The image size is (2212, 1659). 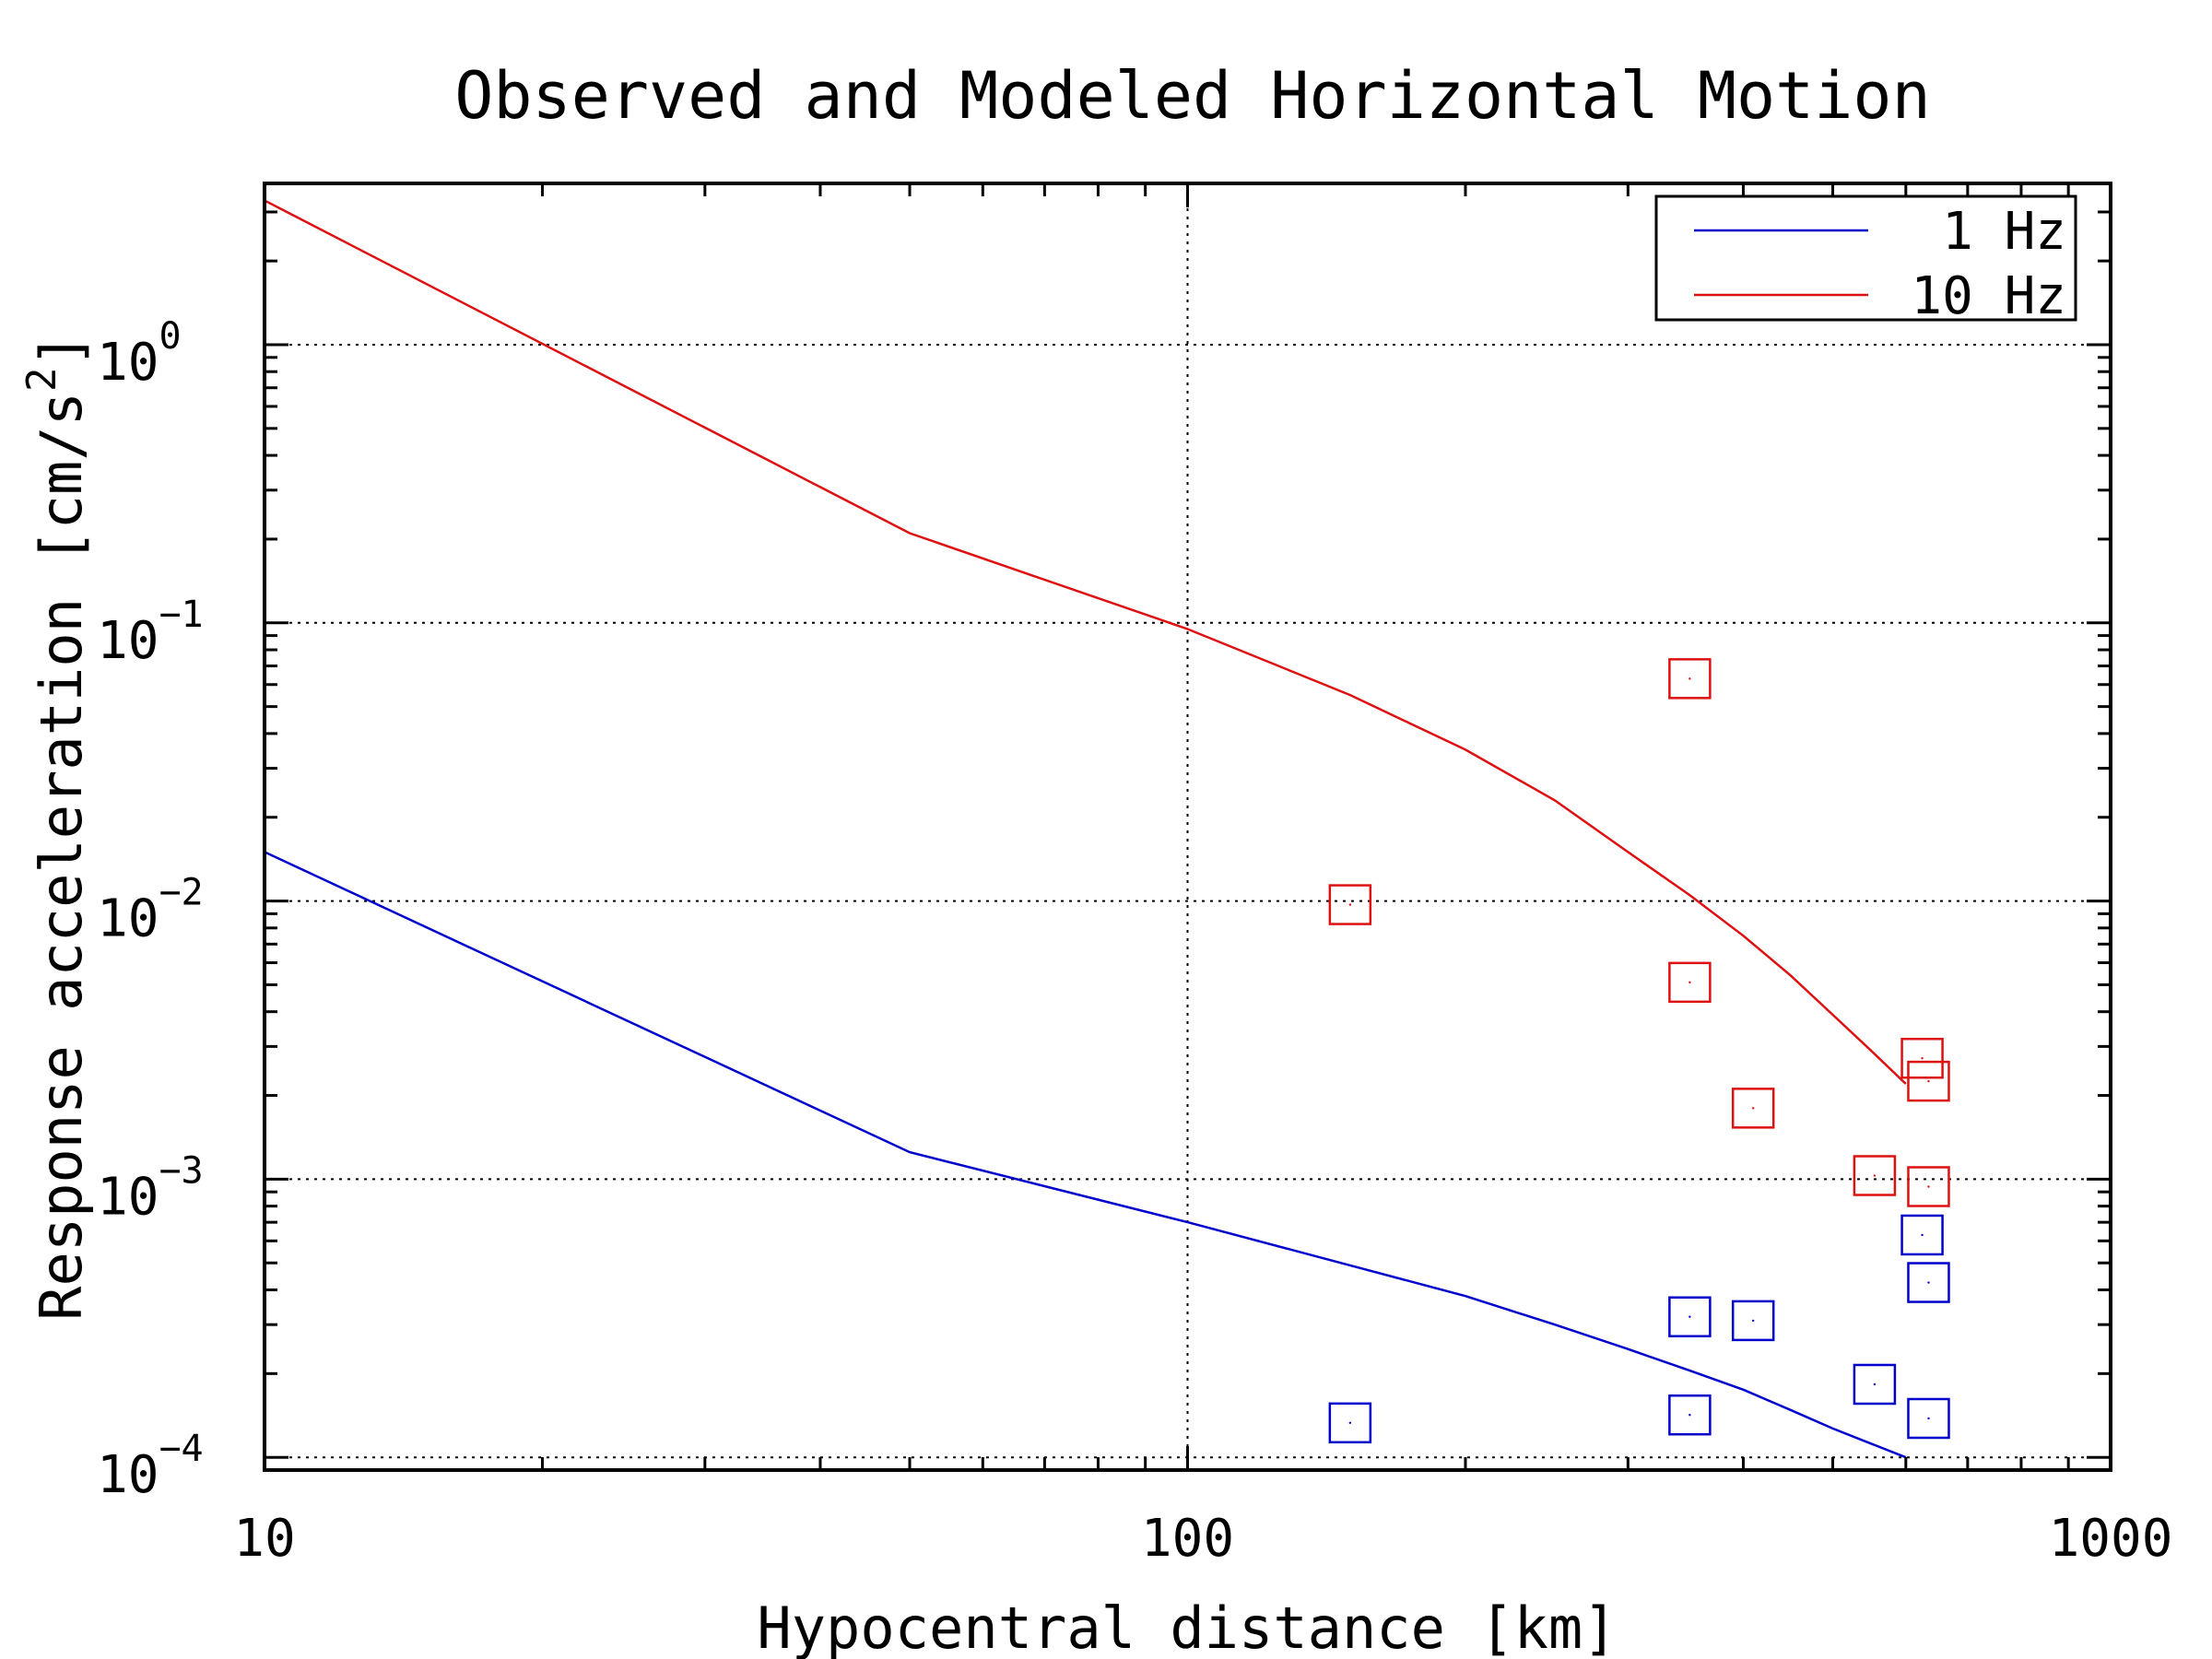 I want to click on y-tick-label-2: 10⁻², so click(x=150, y=910).